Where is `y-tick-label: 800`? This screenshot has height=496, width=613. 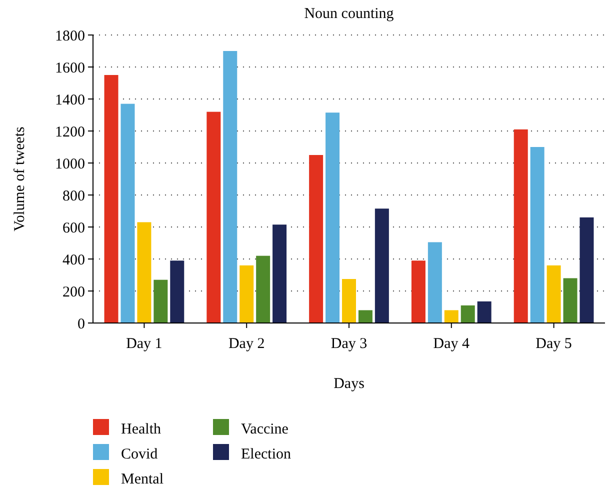 y-tick-label: 800 is located at coordinates (73, 196).